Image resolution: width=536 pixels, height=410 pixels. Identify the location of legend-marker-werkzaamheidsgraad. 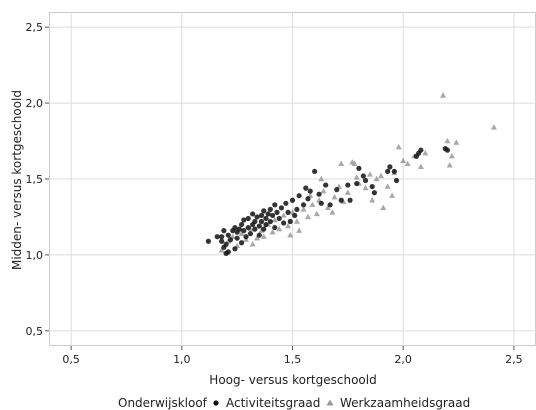
(330, 402).